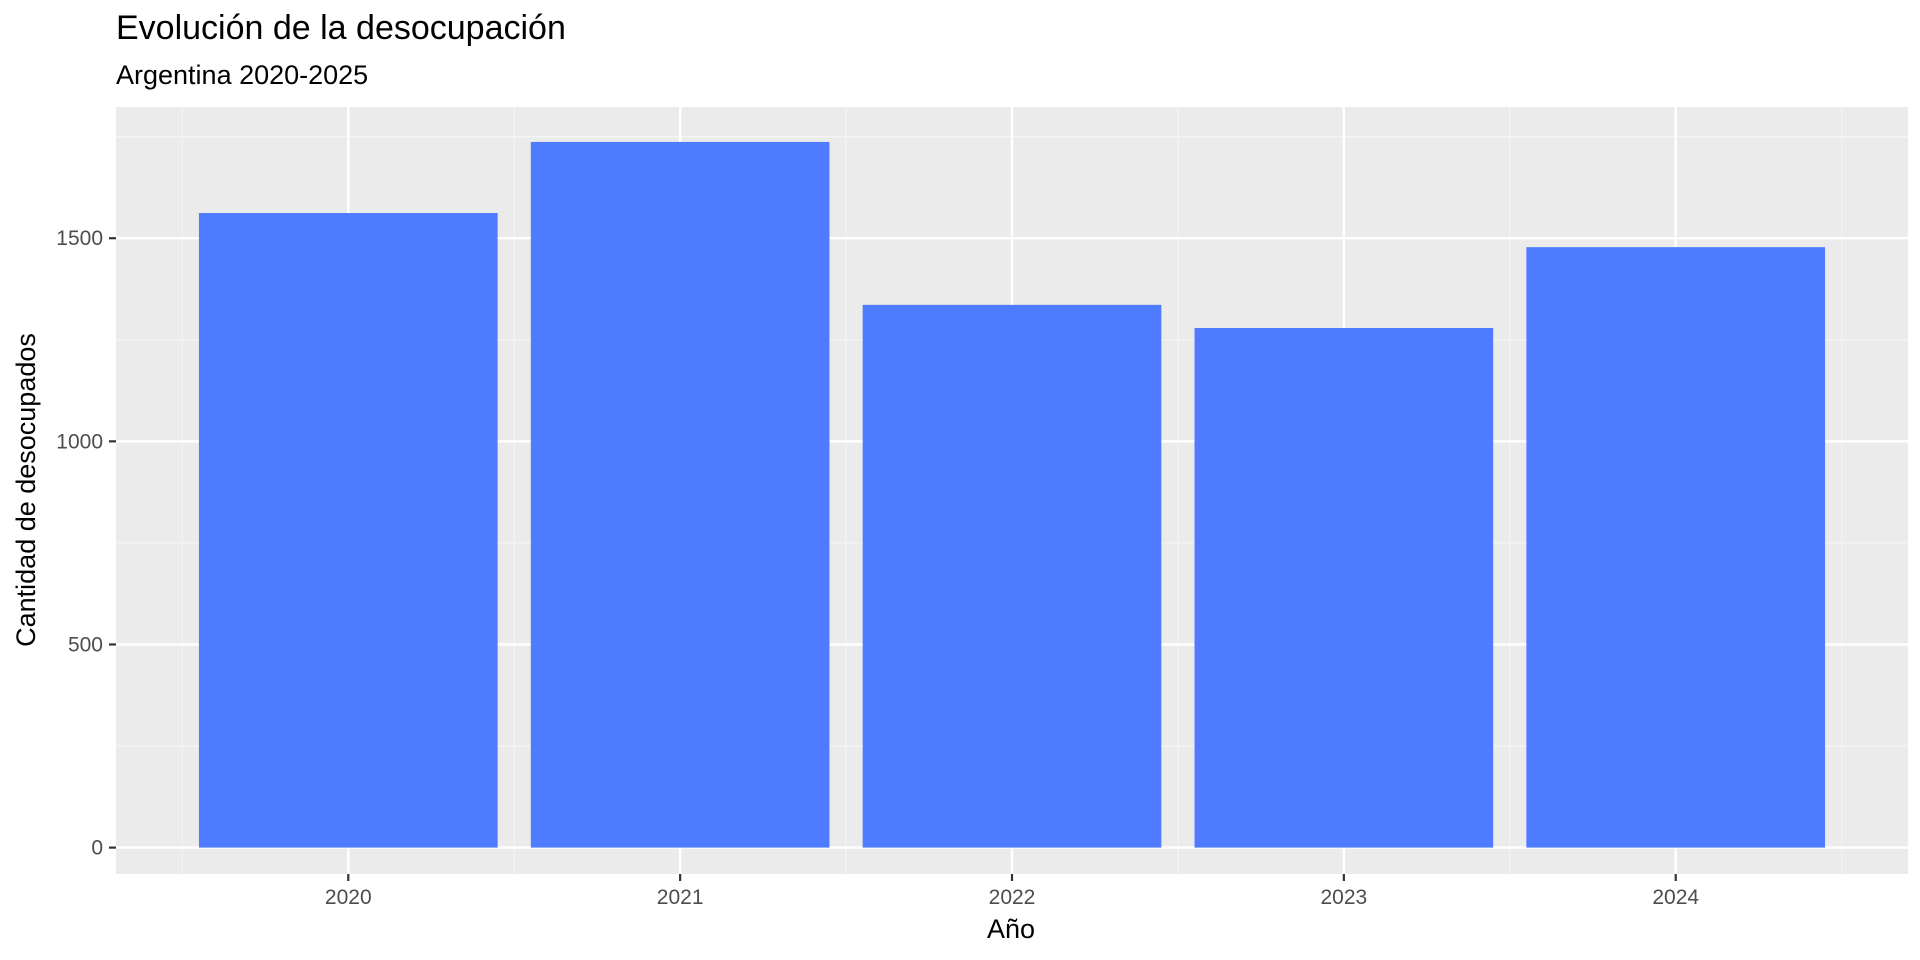 The width and height of the screenshot is (1920, 960). What do you see at coordinates (26, 490) in the screenshot?
I see `y-axis-title: Cantidad de desocupados` at bounding box center [26, 490].